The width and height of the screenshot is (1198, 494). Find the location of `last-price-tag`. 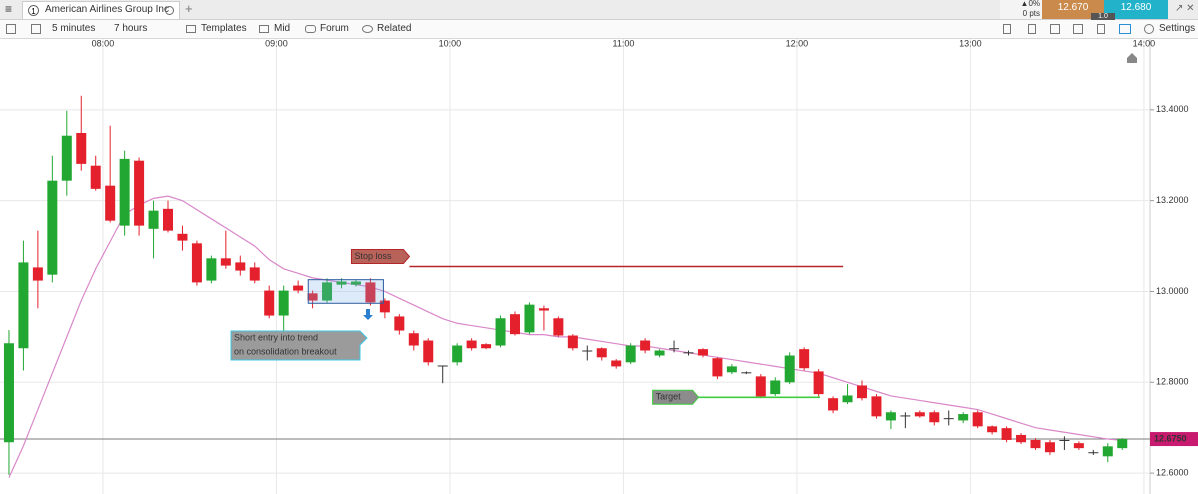

last-price-tag is located at coordinates (1174, 439).